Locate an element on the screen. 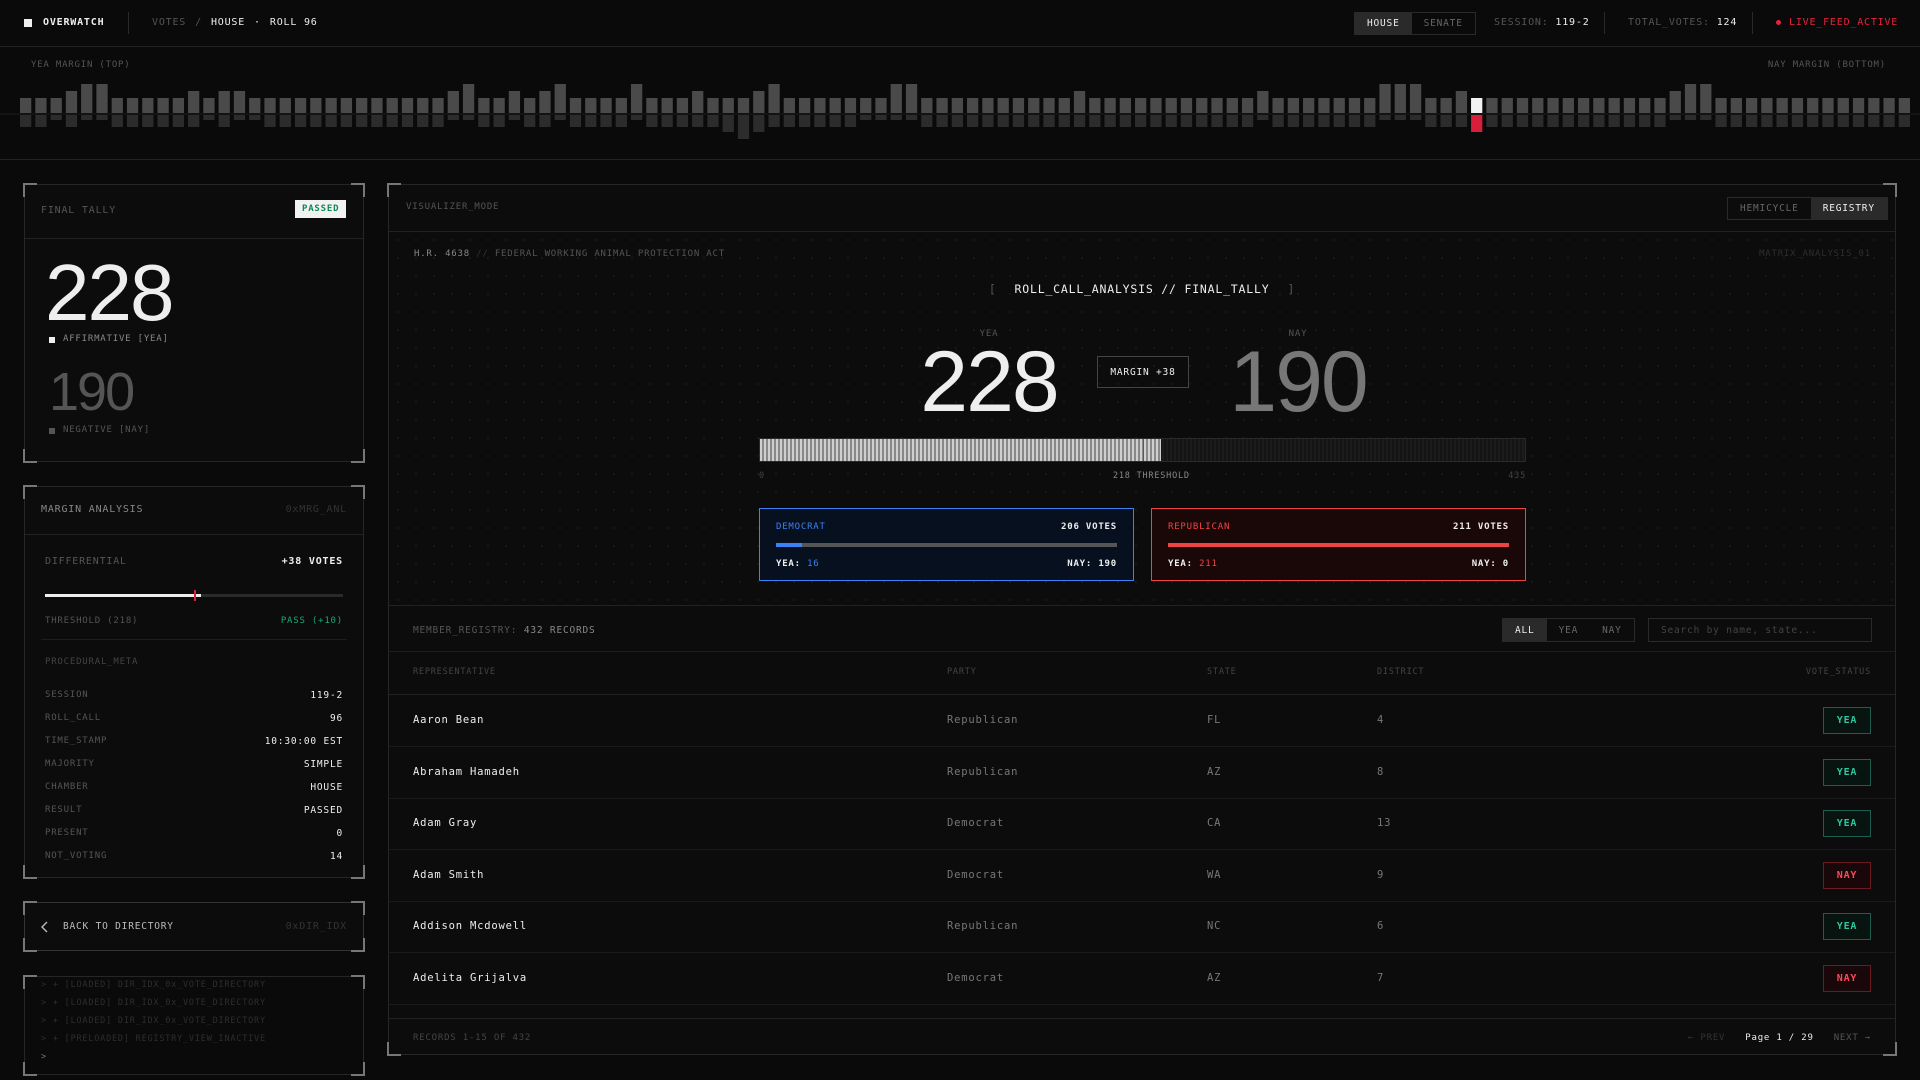  nay-count: 190 is located at coordinates (92, 392).